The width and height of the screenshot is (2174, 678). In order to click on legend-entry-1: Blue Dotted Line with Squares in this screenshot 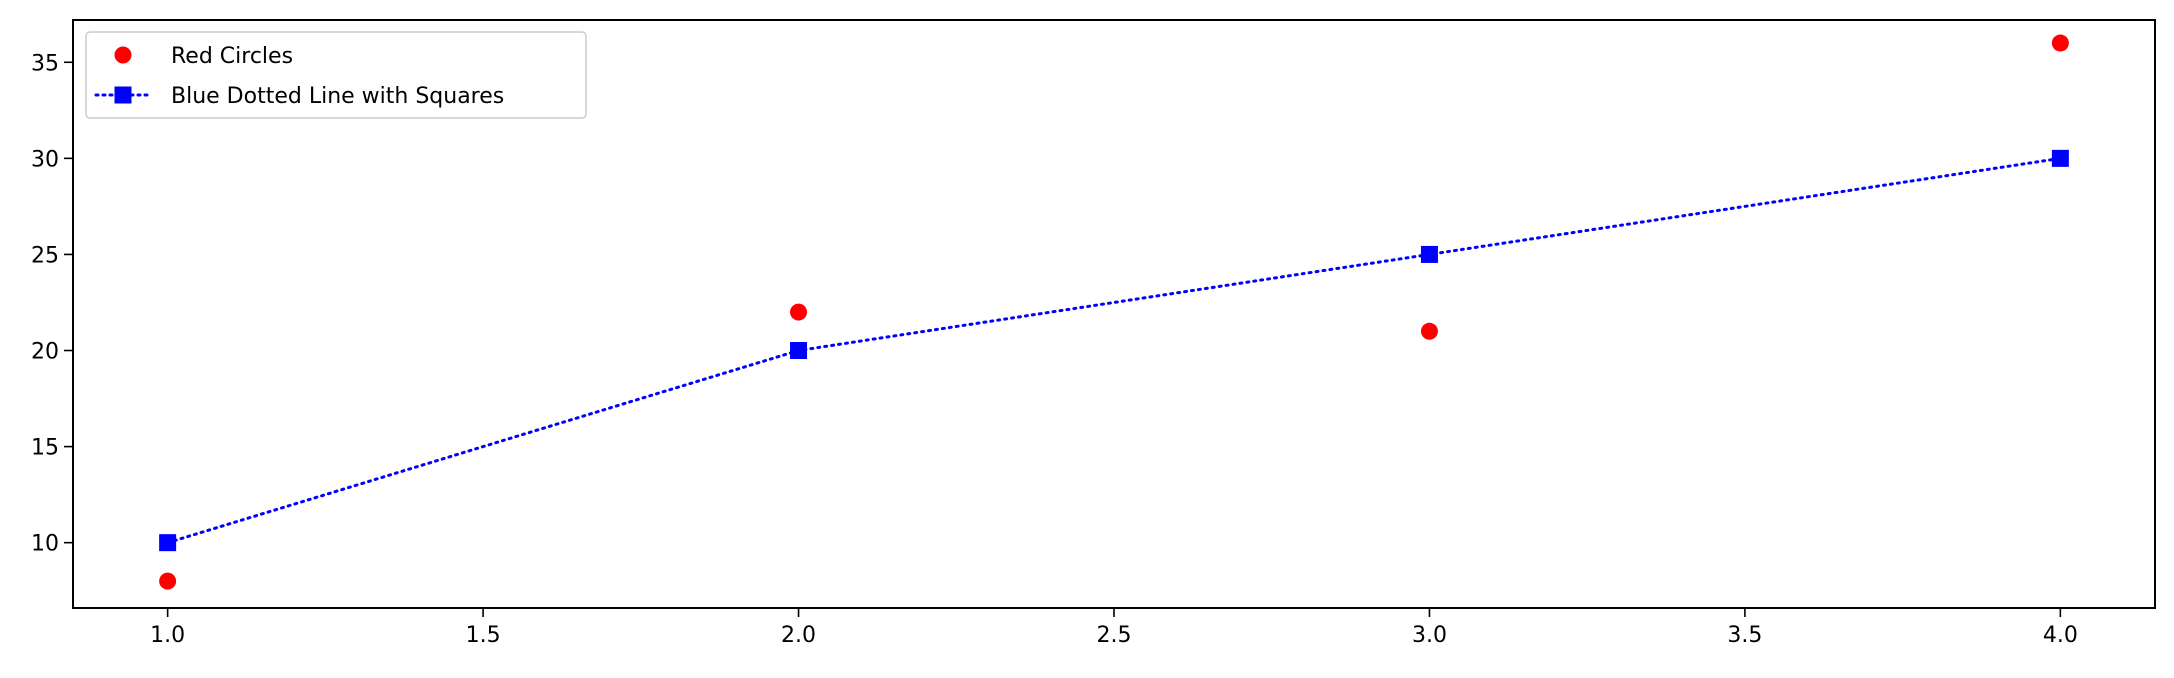, I will do `click(299, 96)`.